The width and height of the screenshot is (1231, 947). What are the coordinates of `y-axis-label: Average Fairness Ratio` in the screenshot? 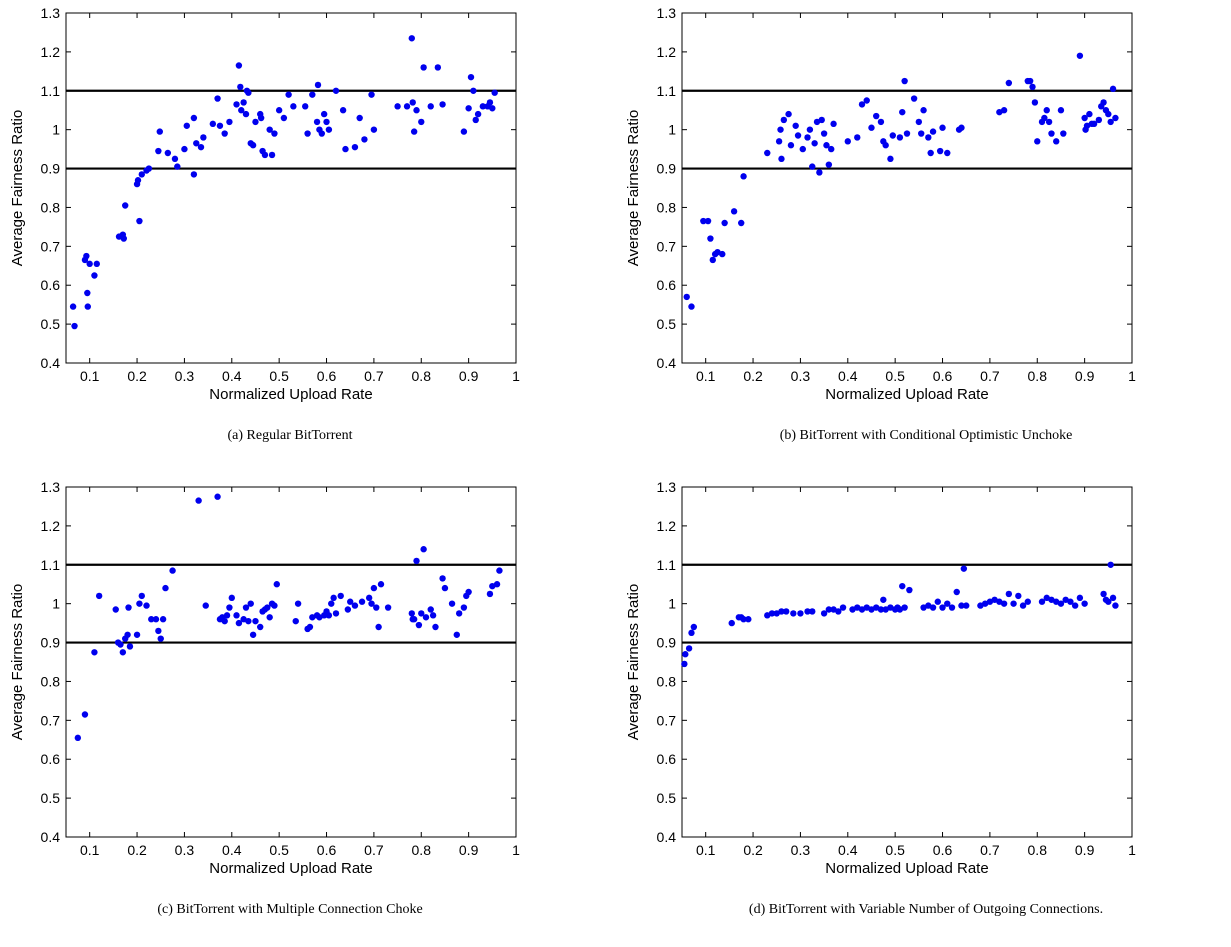 It's located at (17, 662).